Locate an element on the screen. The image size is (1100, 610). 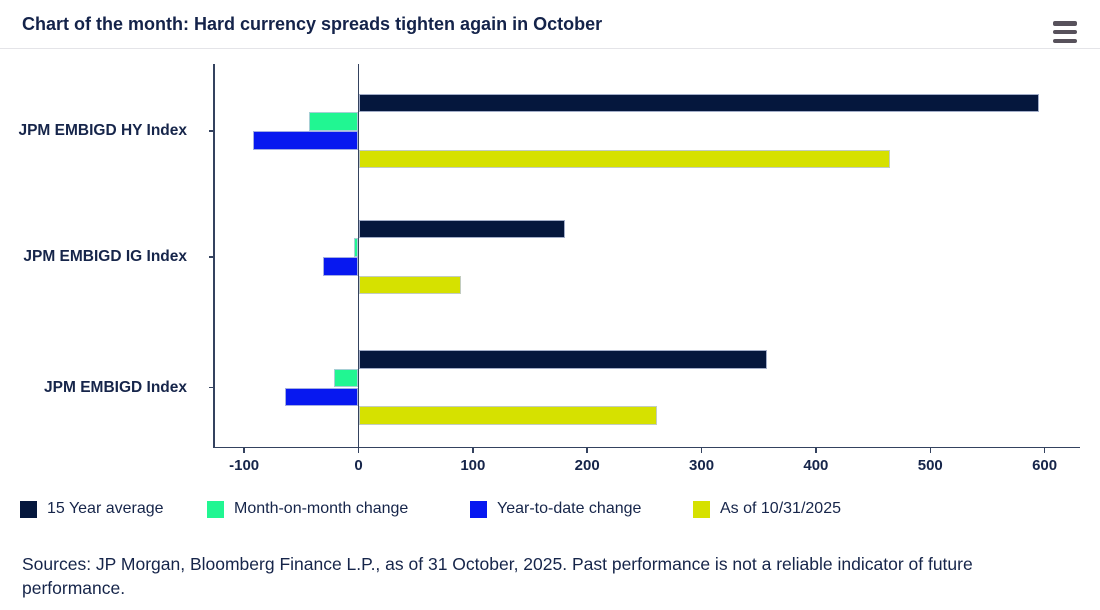
x-axis-tick-label: 600 is located at coordinates (1045, 465).